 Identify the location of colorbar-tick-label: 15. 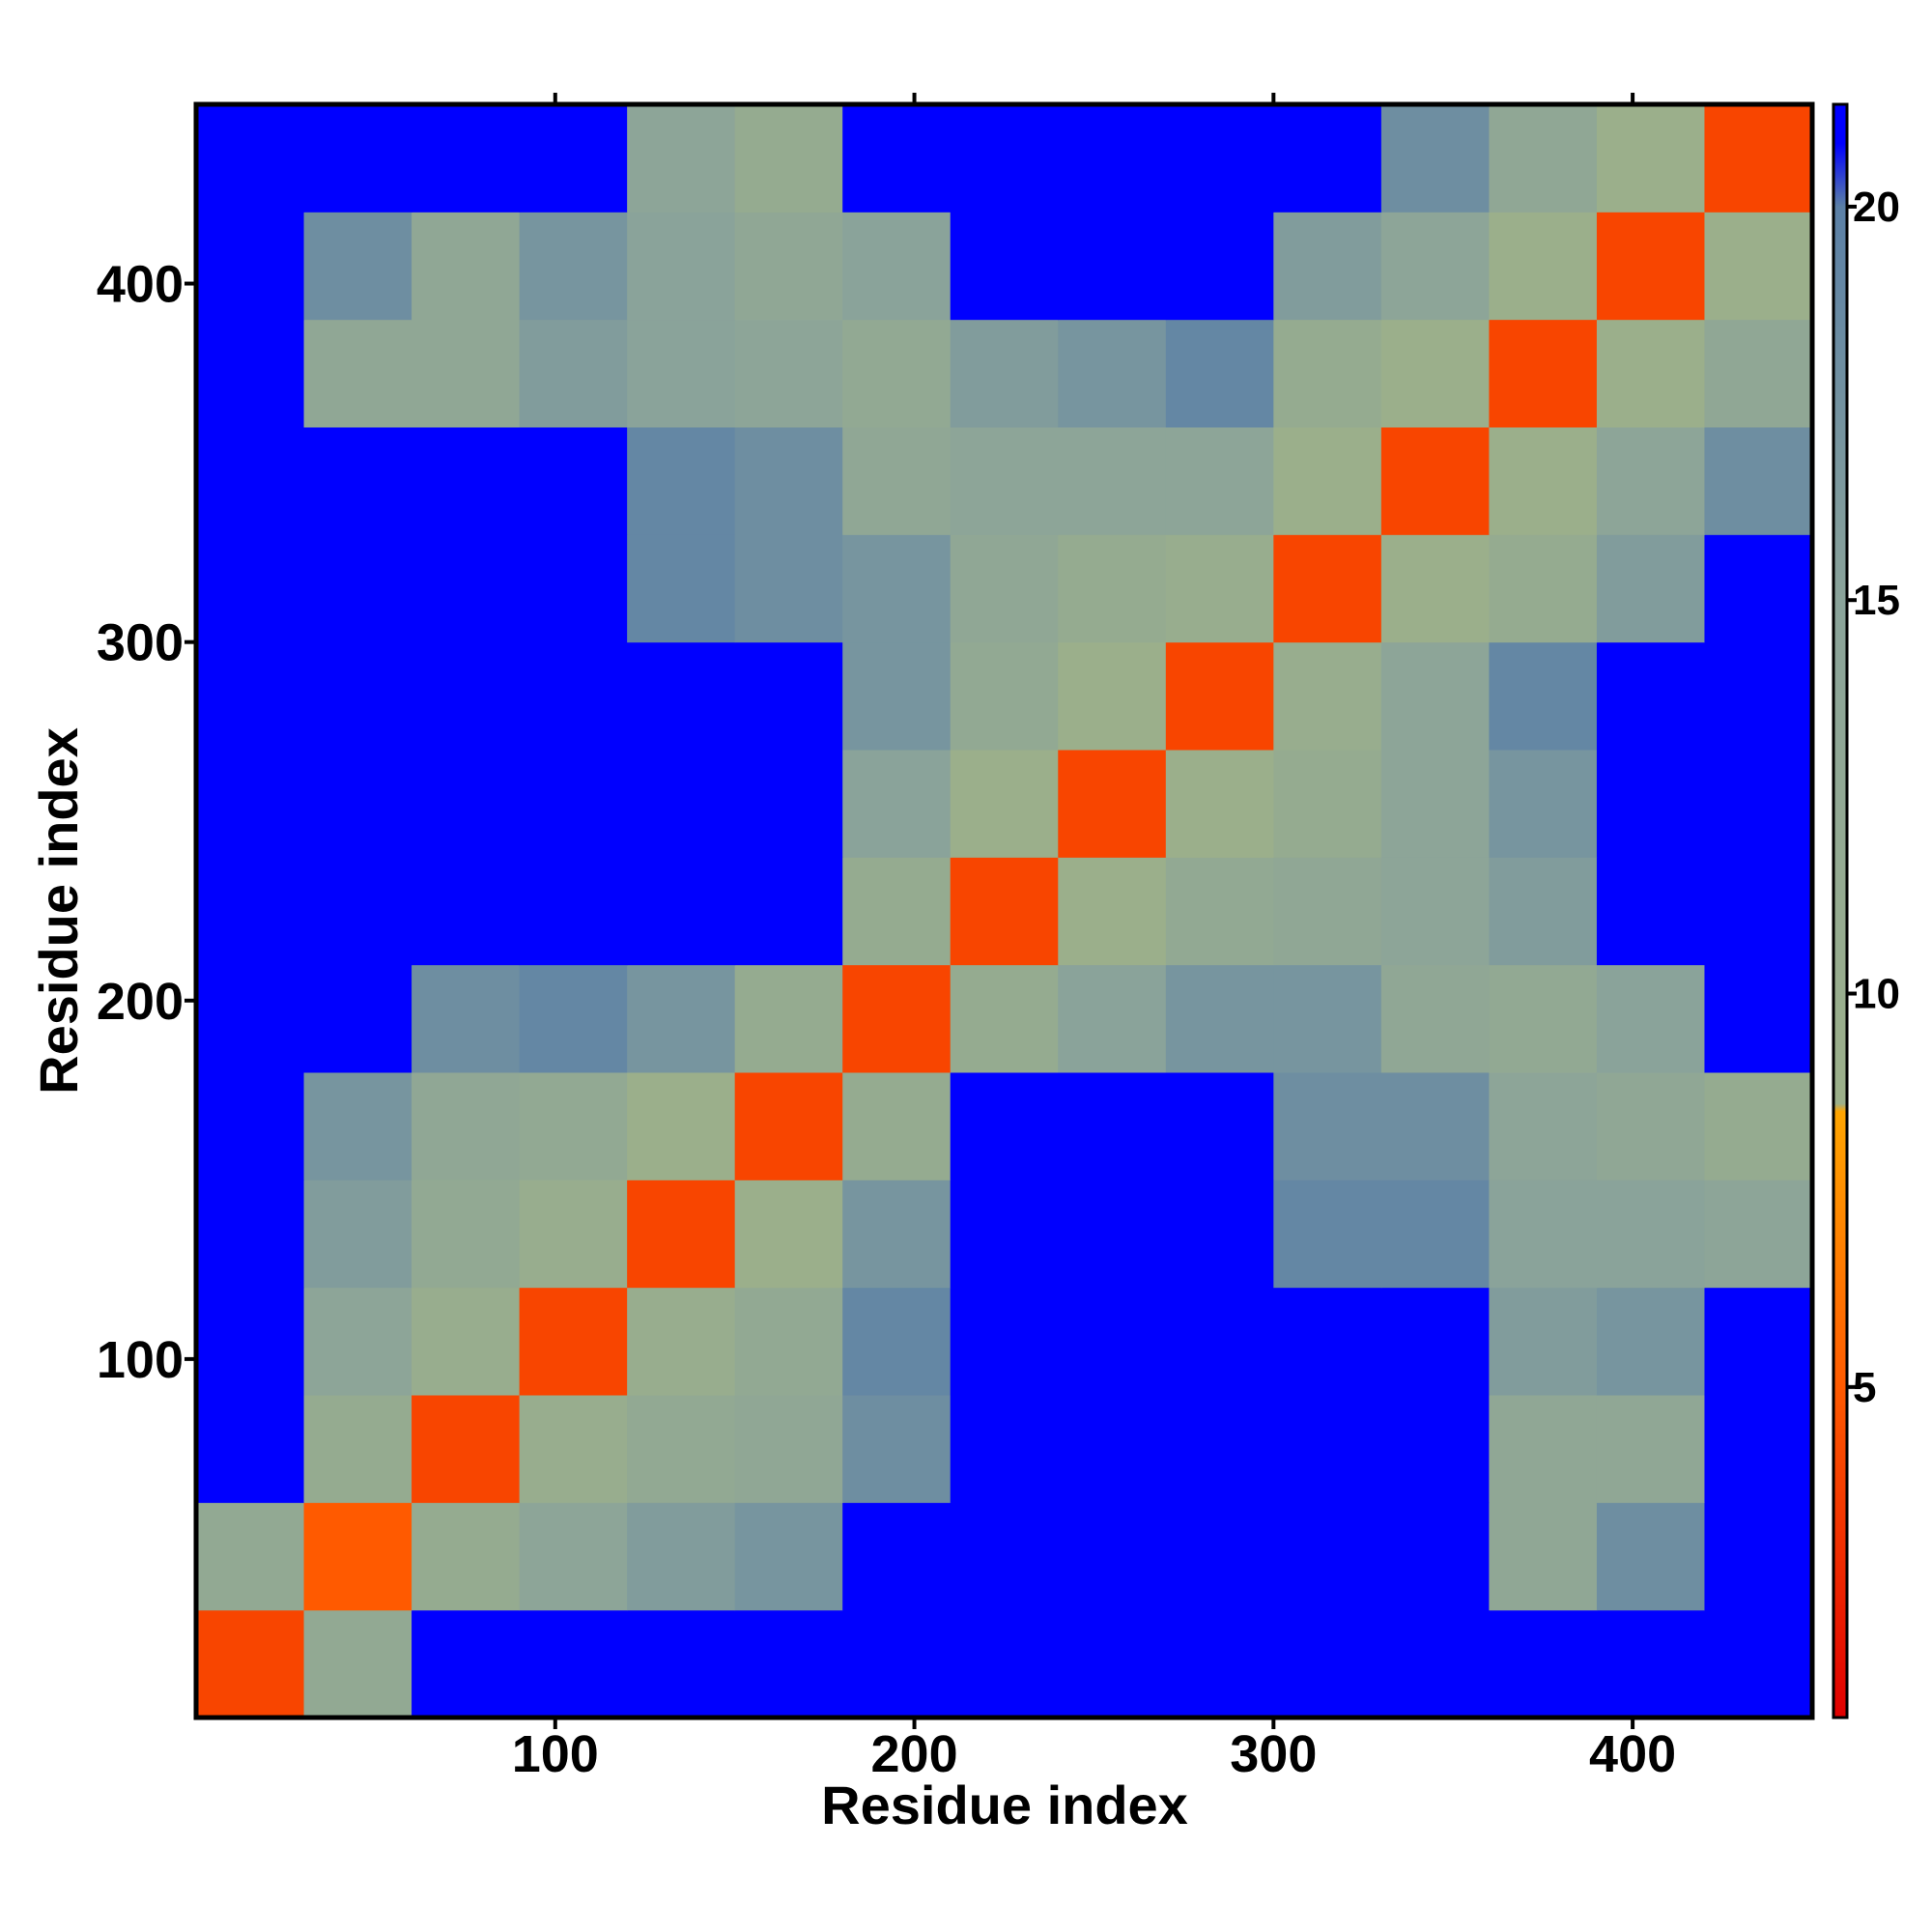
(1876, 600).